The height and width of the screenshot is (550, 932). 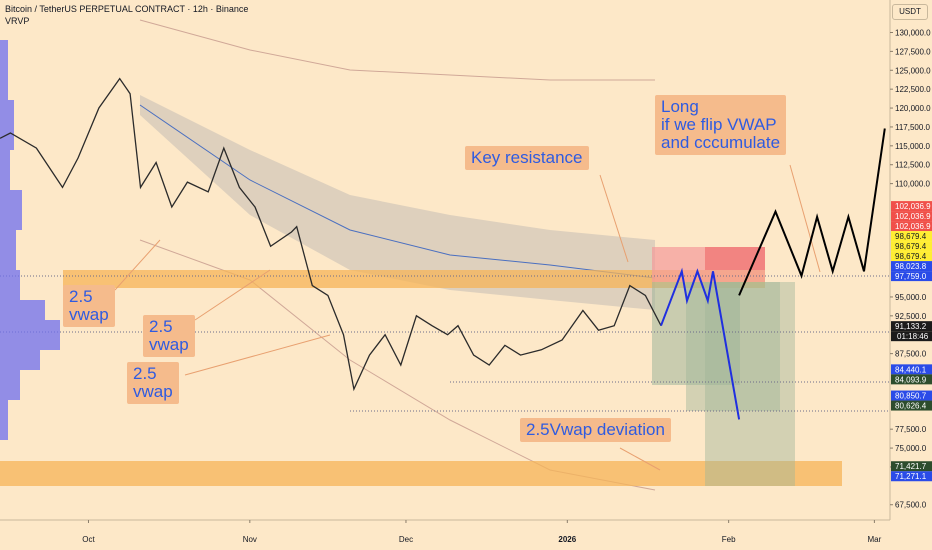 I want to click on y-tick-label: 77,500.0, so click(x=911, y=429).